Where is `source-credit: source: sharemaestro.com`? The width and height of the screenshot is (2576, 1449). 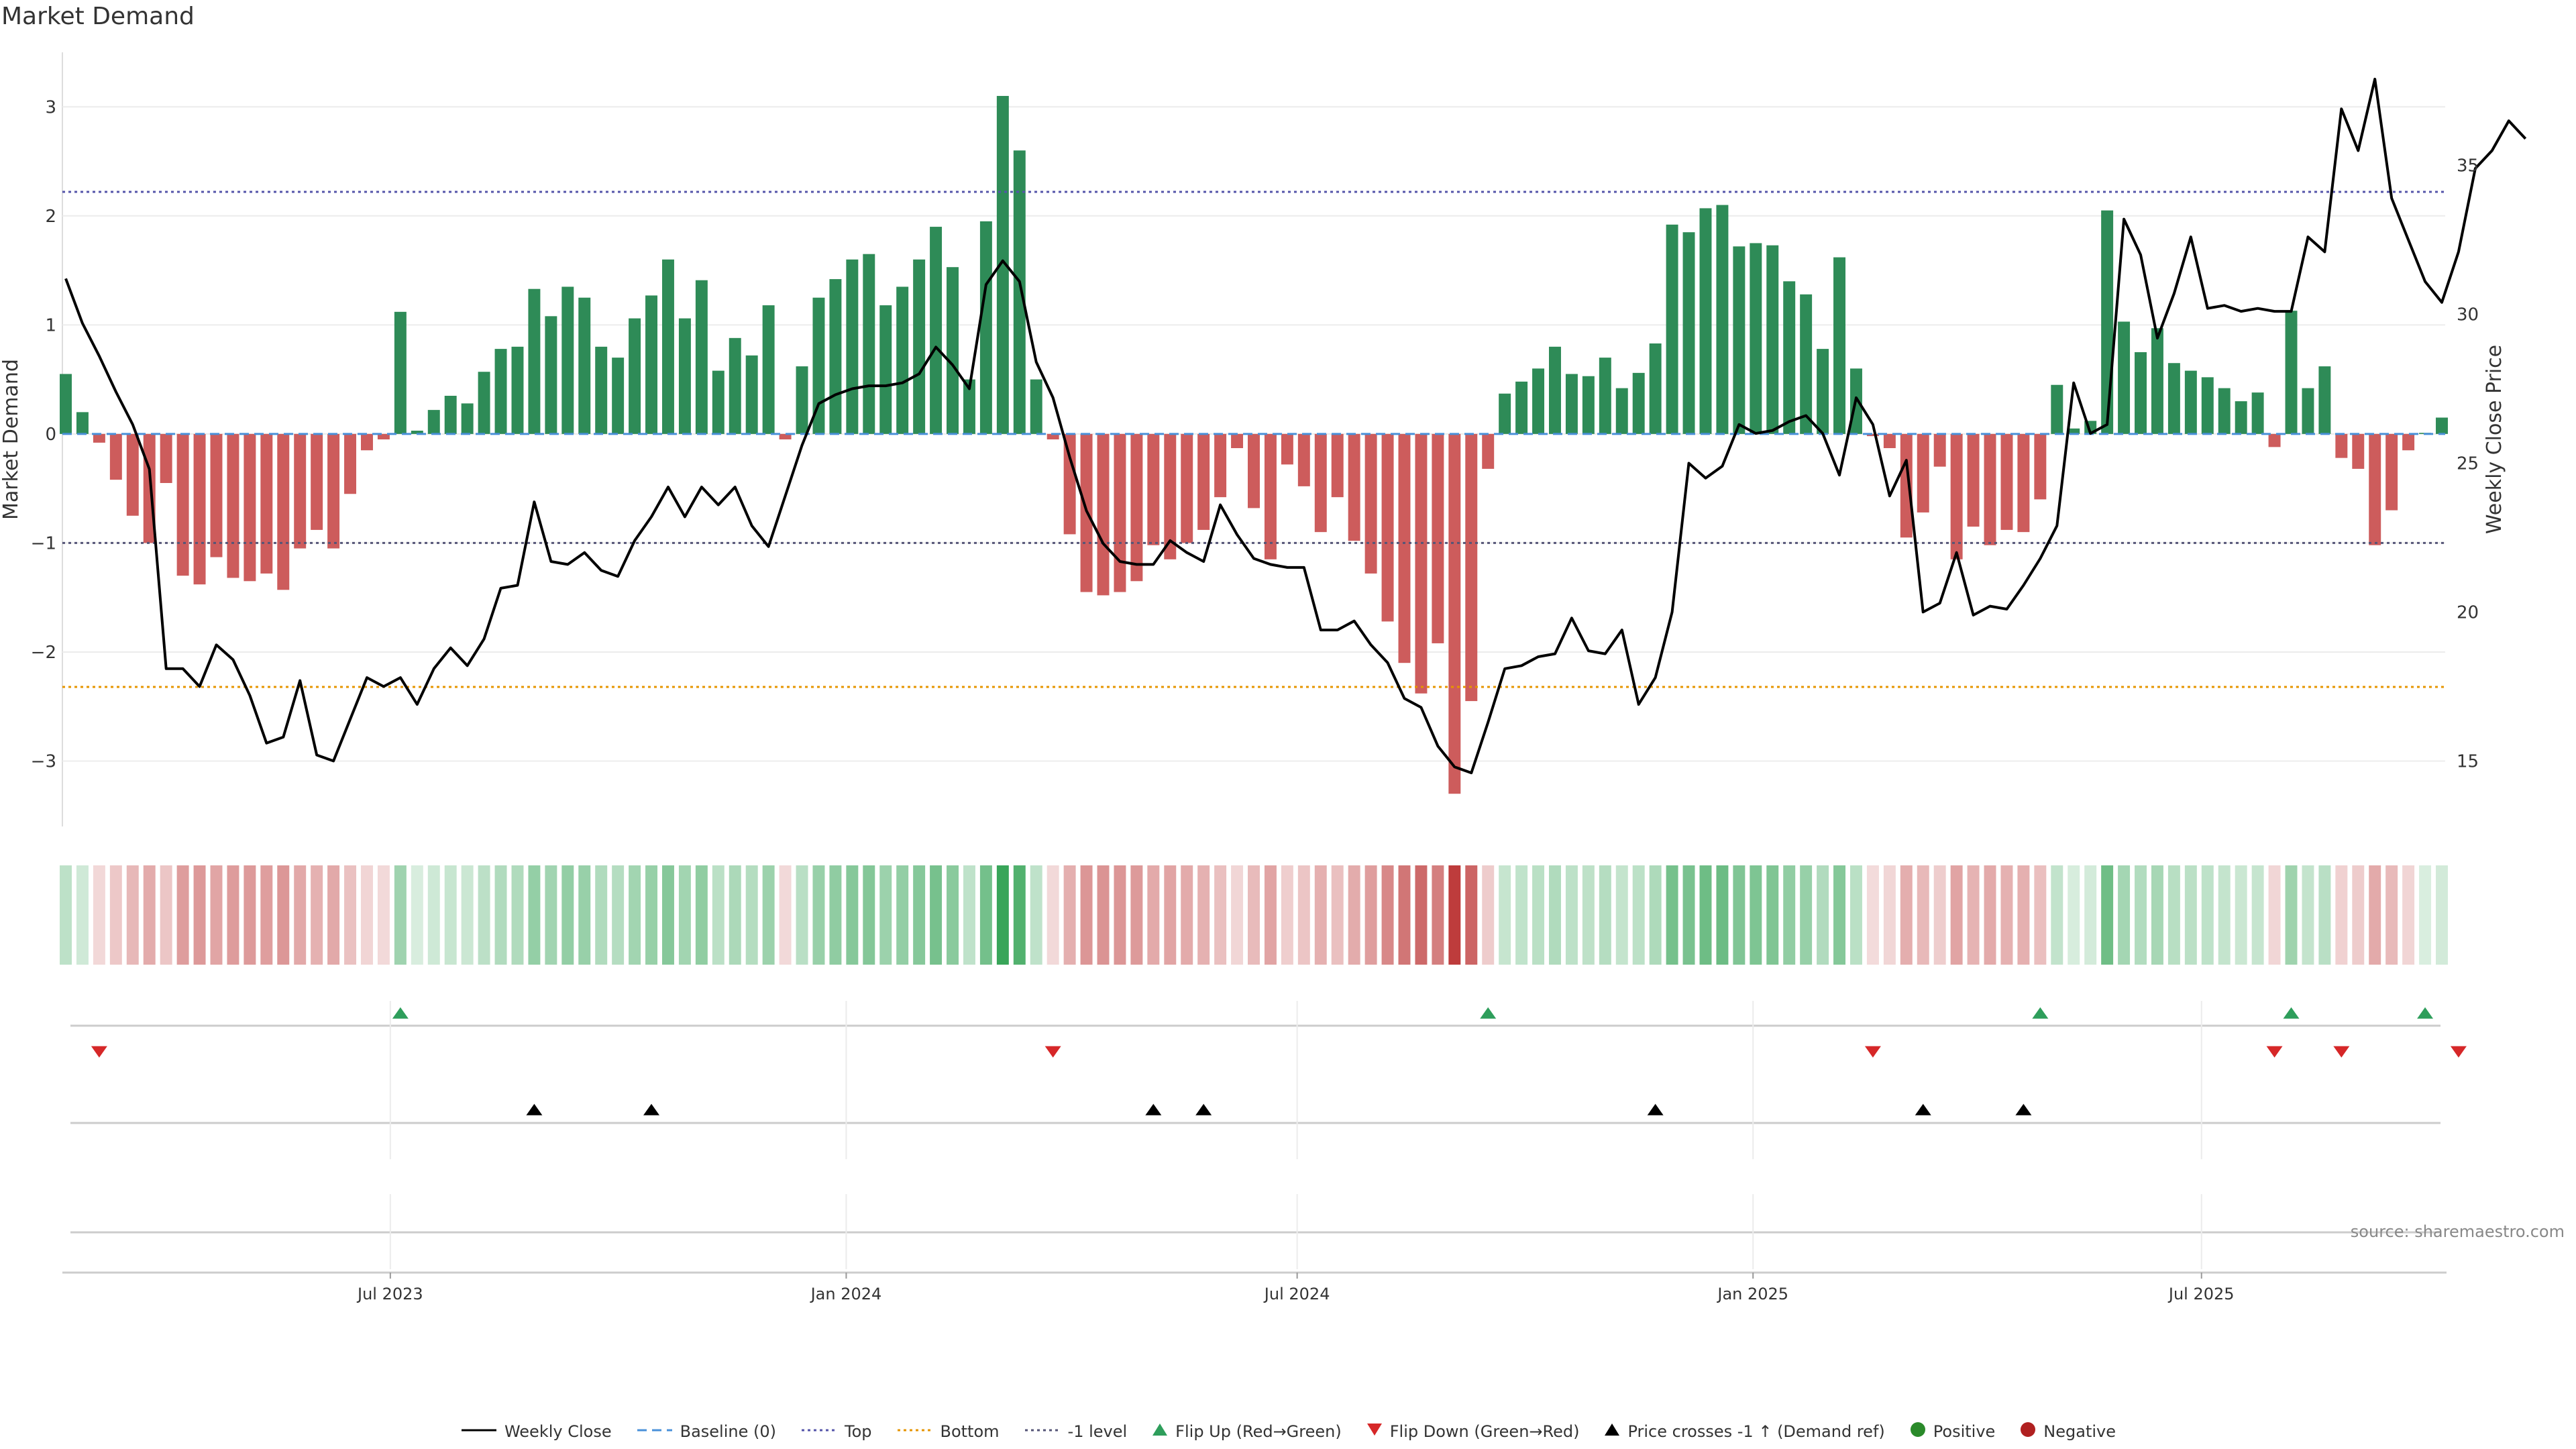 source-credit: source: sharemaestro.com is located at coordinates (2457, 1231).